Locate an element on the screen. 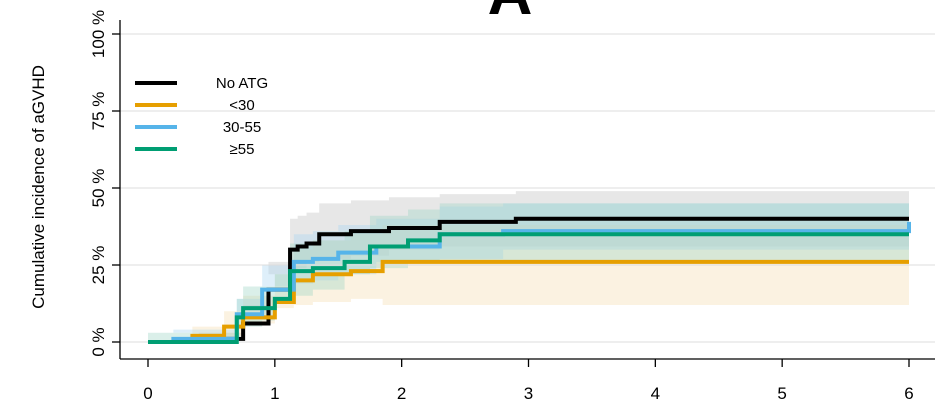 This screenshot has height=409, width=935. legend-label-3: ≥55 is located at coordinates (242, 149).